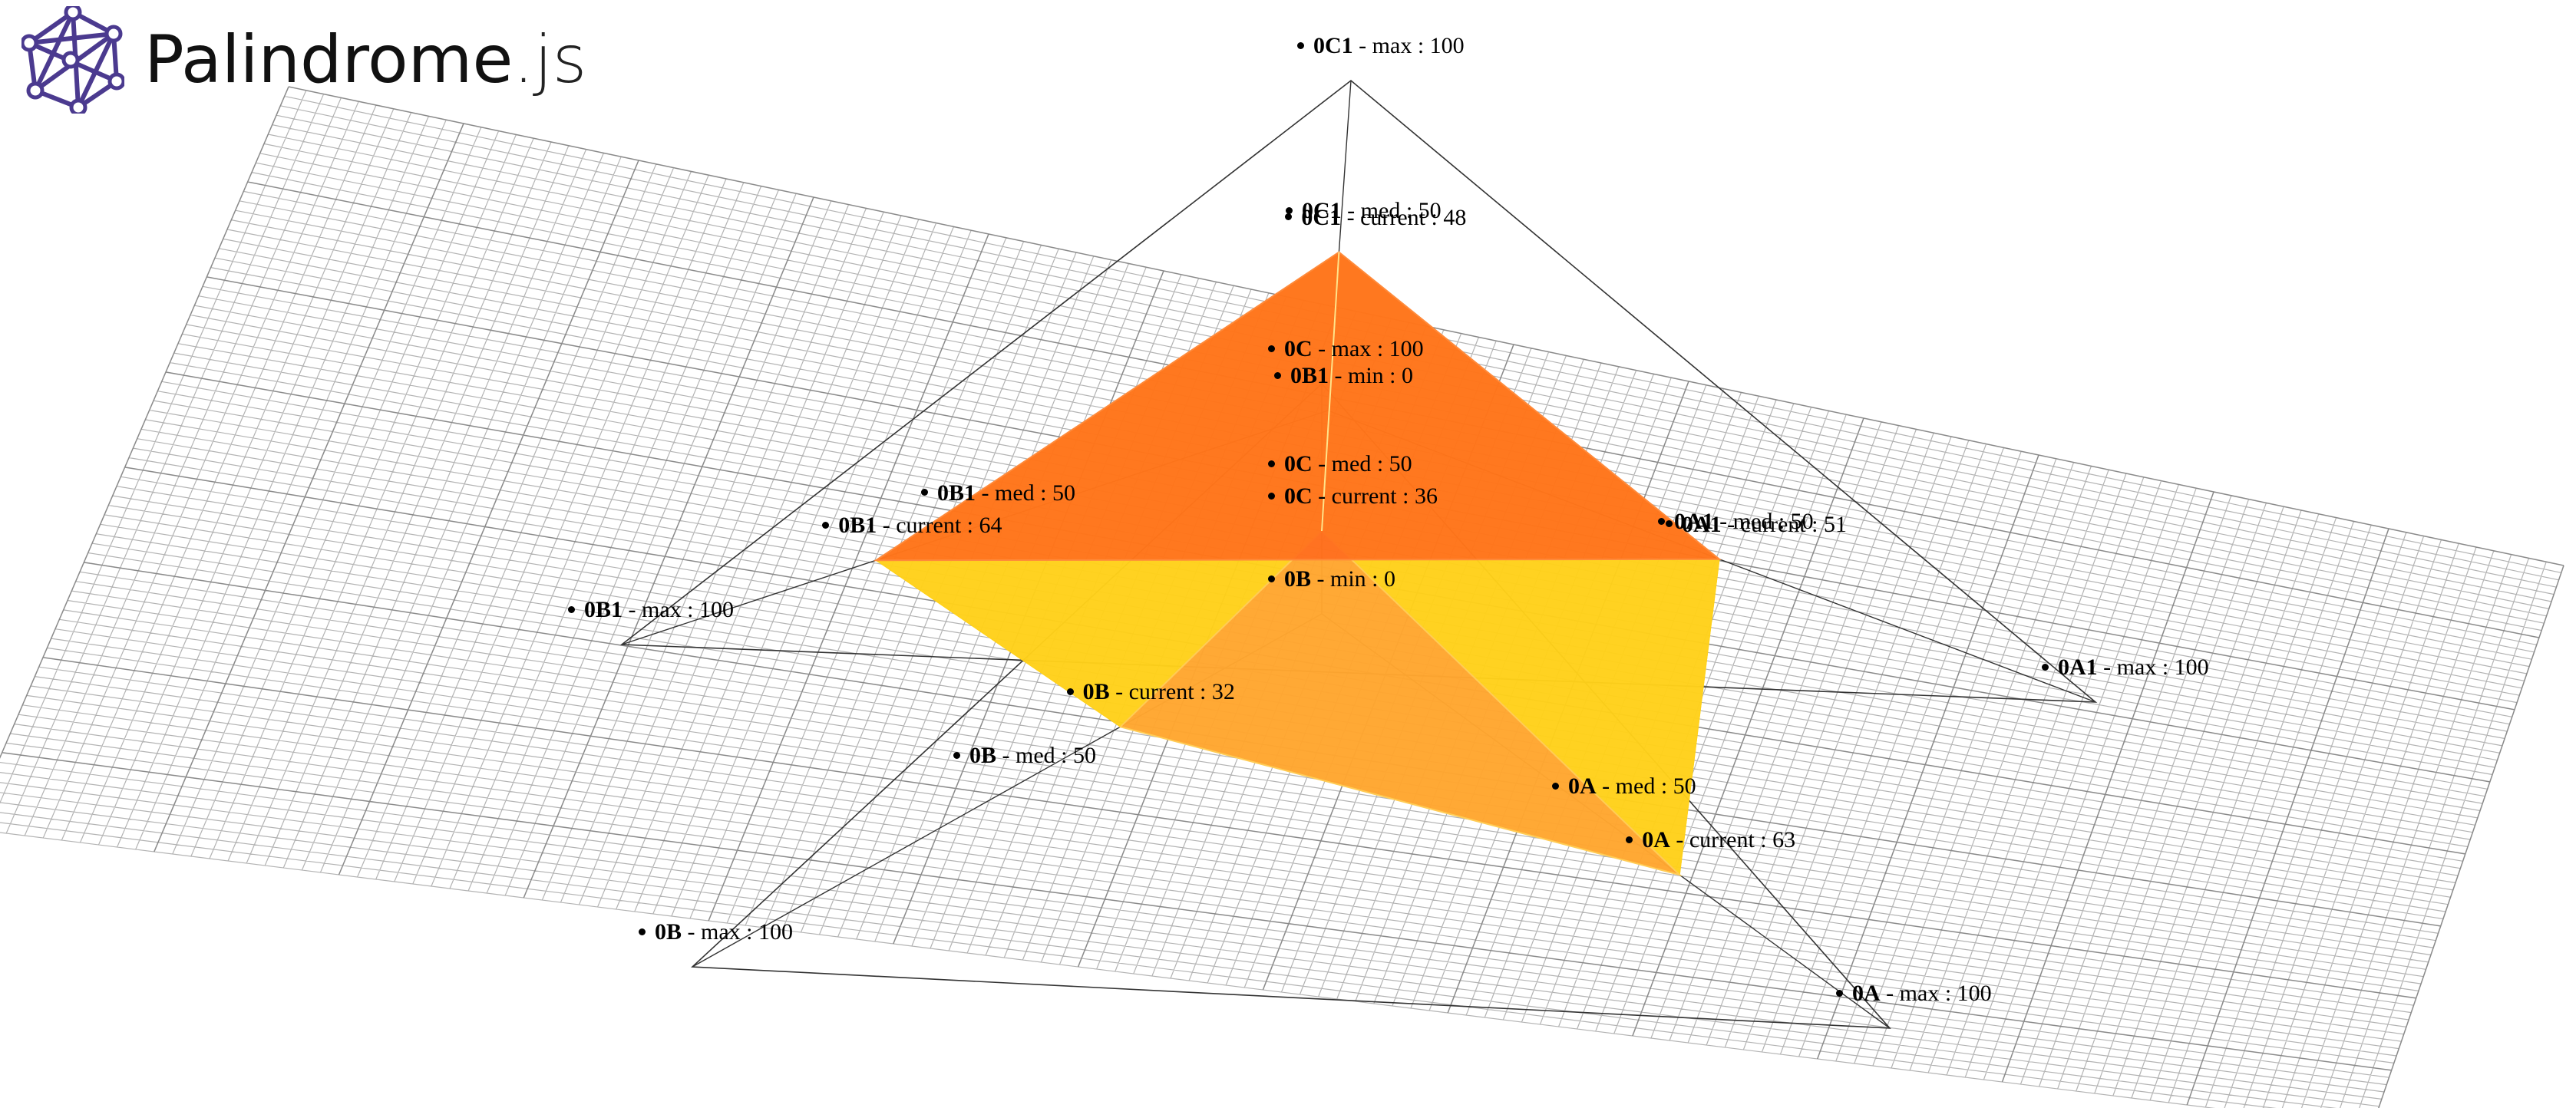 Image resolution: width=2576 pixels, height=1108 pixels. I want to click on label-value-text: current : 48, so click(1413, 217).